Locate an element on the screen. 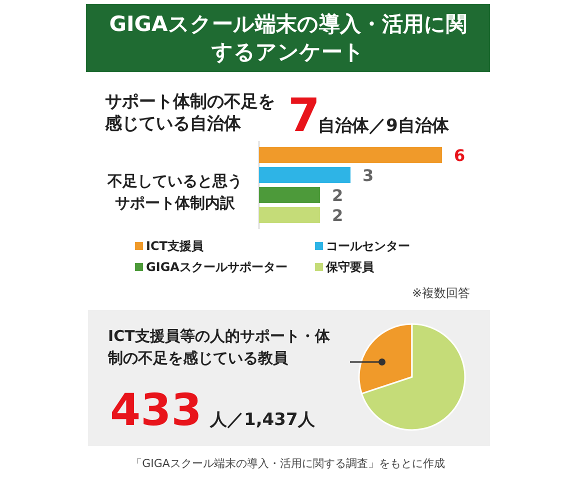 Image resolution: width=576 pixels, height=481 pixels. legend-label: コールセンター is located at coordinates (368, 246).